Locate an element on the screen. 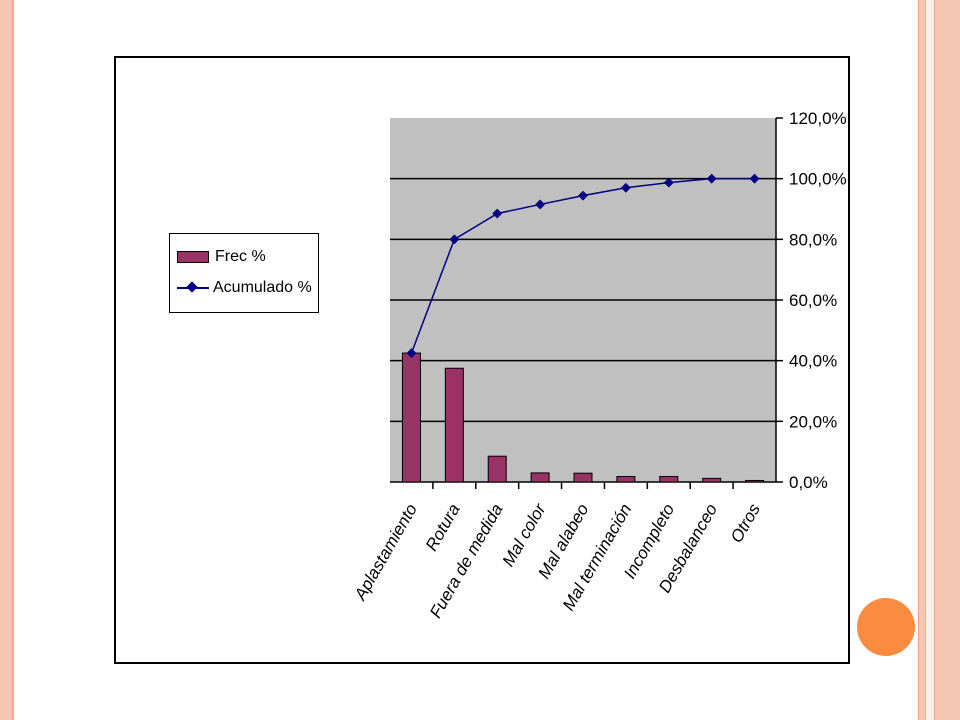 This screenshot has height=720, width=960. slide-left-border is located at coordinates (7, 360).